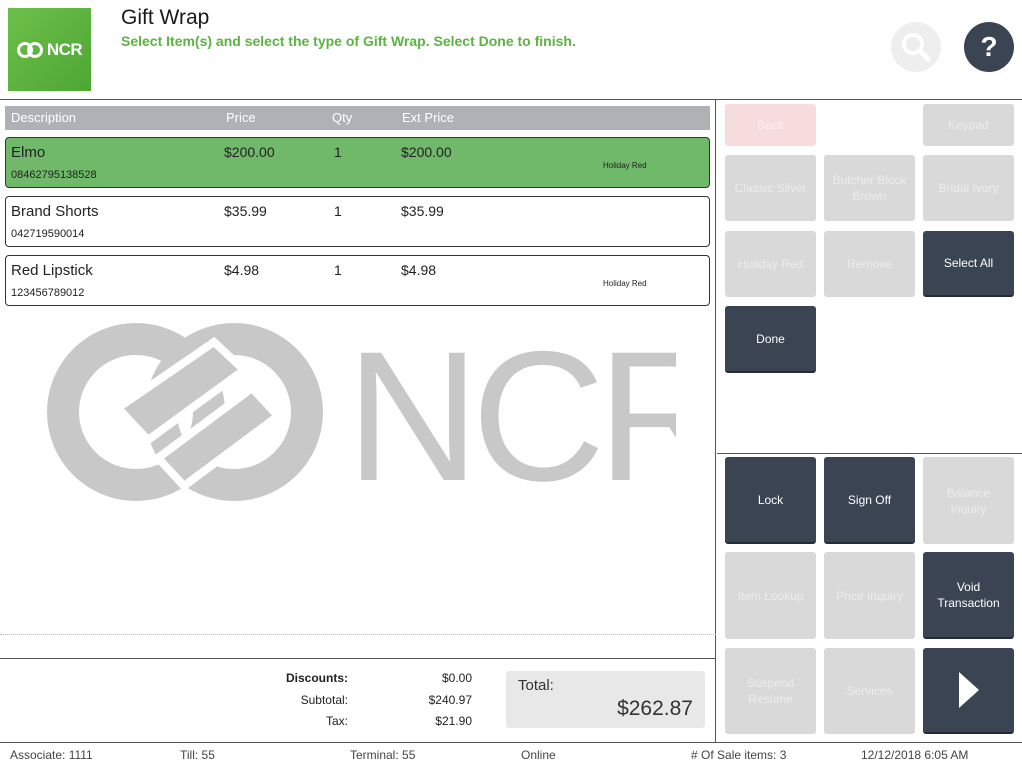 This screenshot has width=1022, height=766. Describe the element at coordinates (770, 339) in the screenshot. I see `done-button: Done` at that location.